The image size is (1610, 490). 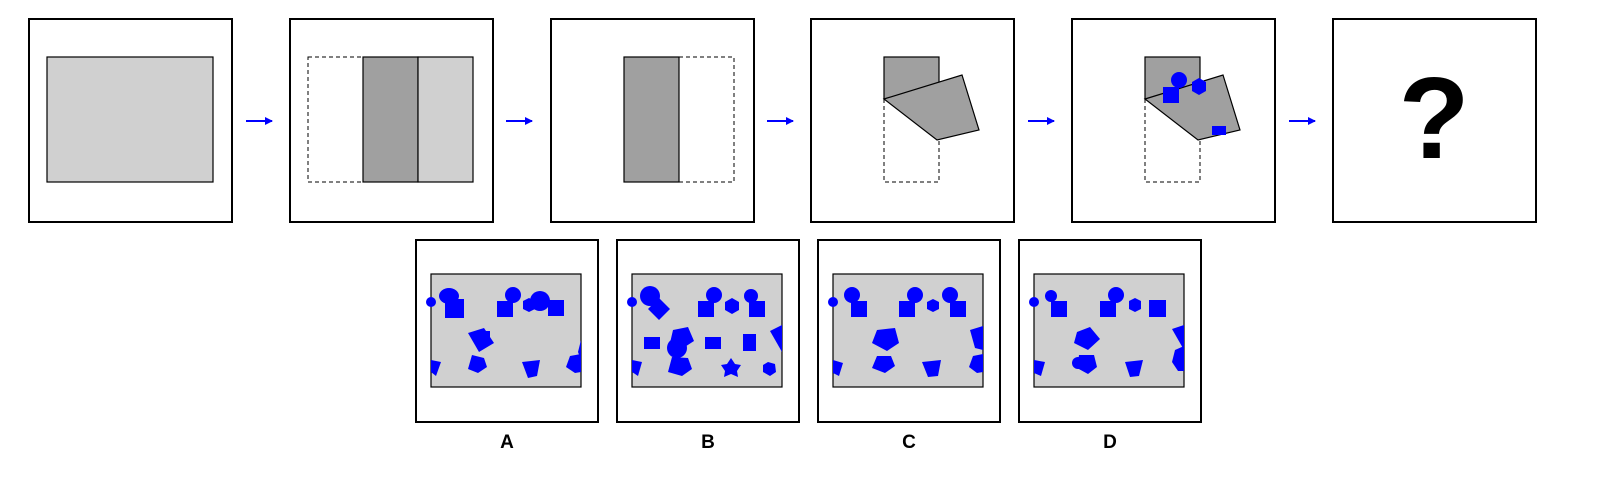 I want to click on option-d-holes, so click(x=1106, y=332).